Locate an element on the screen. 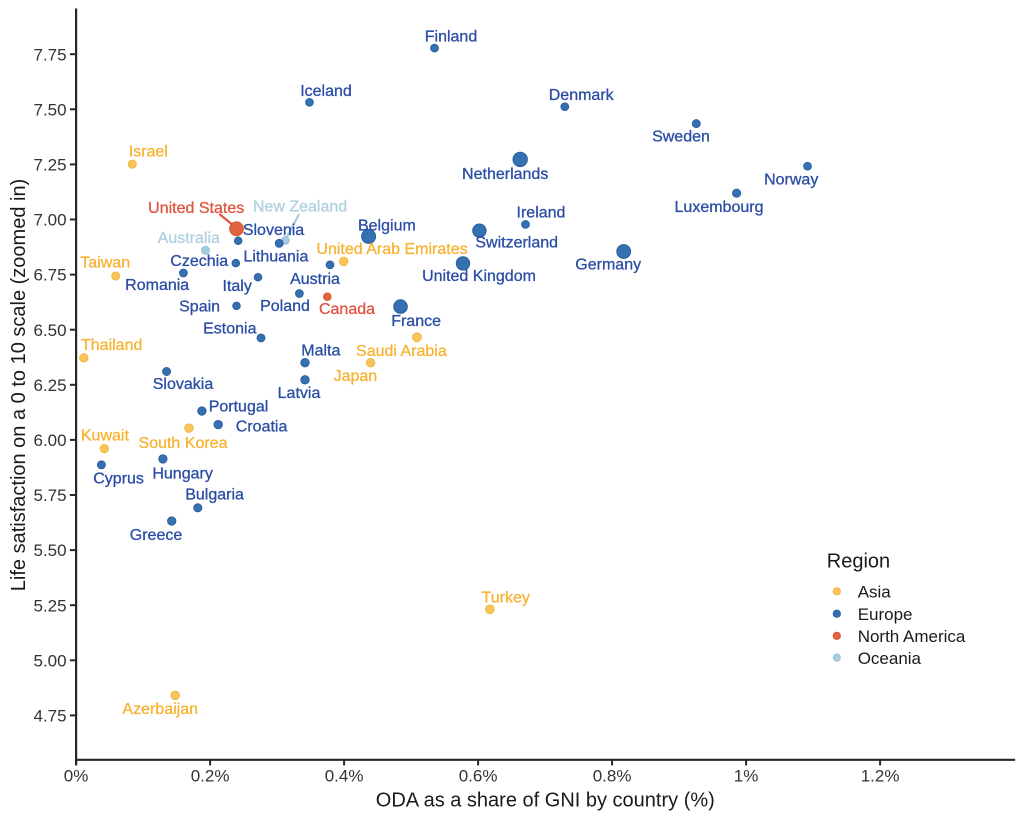 The width and height of the screenshot is (1024, 819). svg-text: Israel is located at coordinates (148, 152).